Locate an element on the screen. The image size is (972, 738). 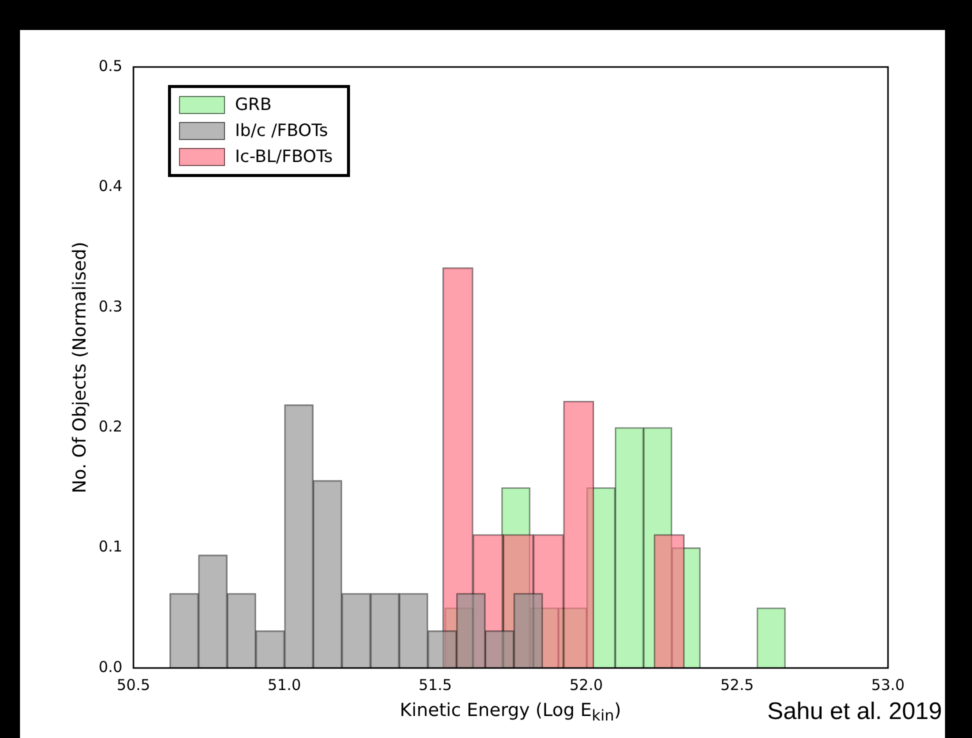
y-tick-label: 0.0 is located at coordinates (110, 667).